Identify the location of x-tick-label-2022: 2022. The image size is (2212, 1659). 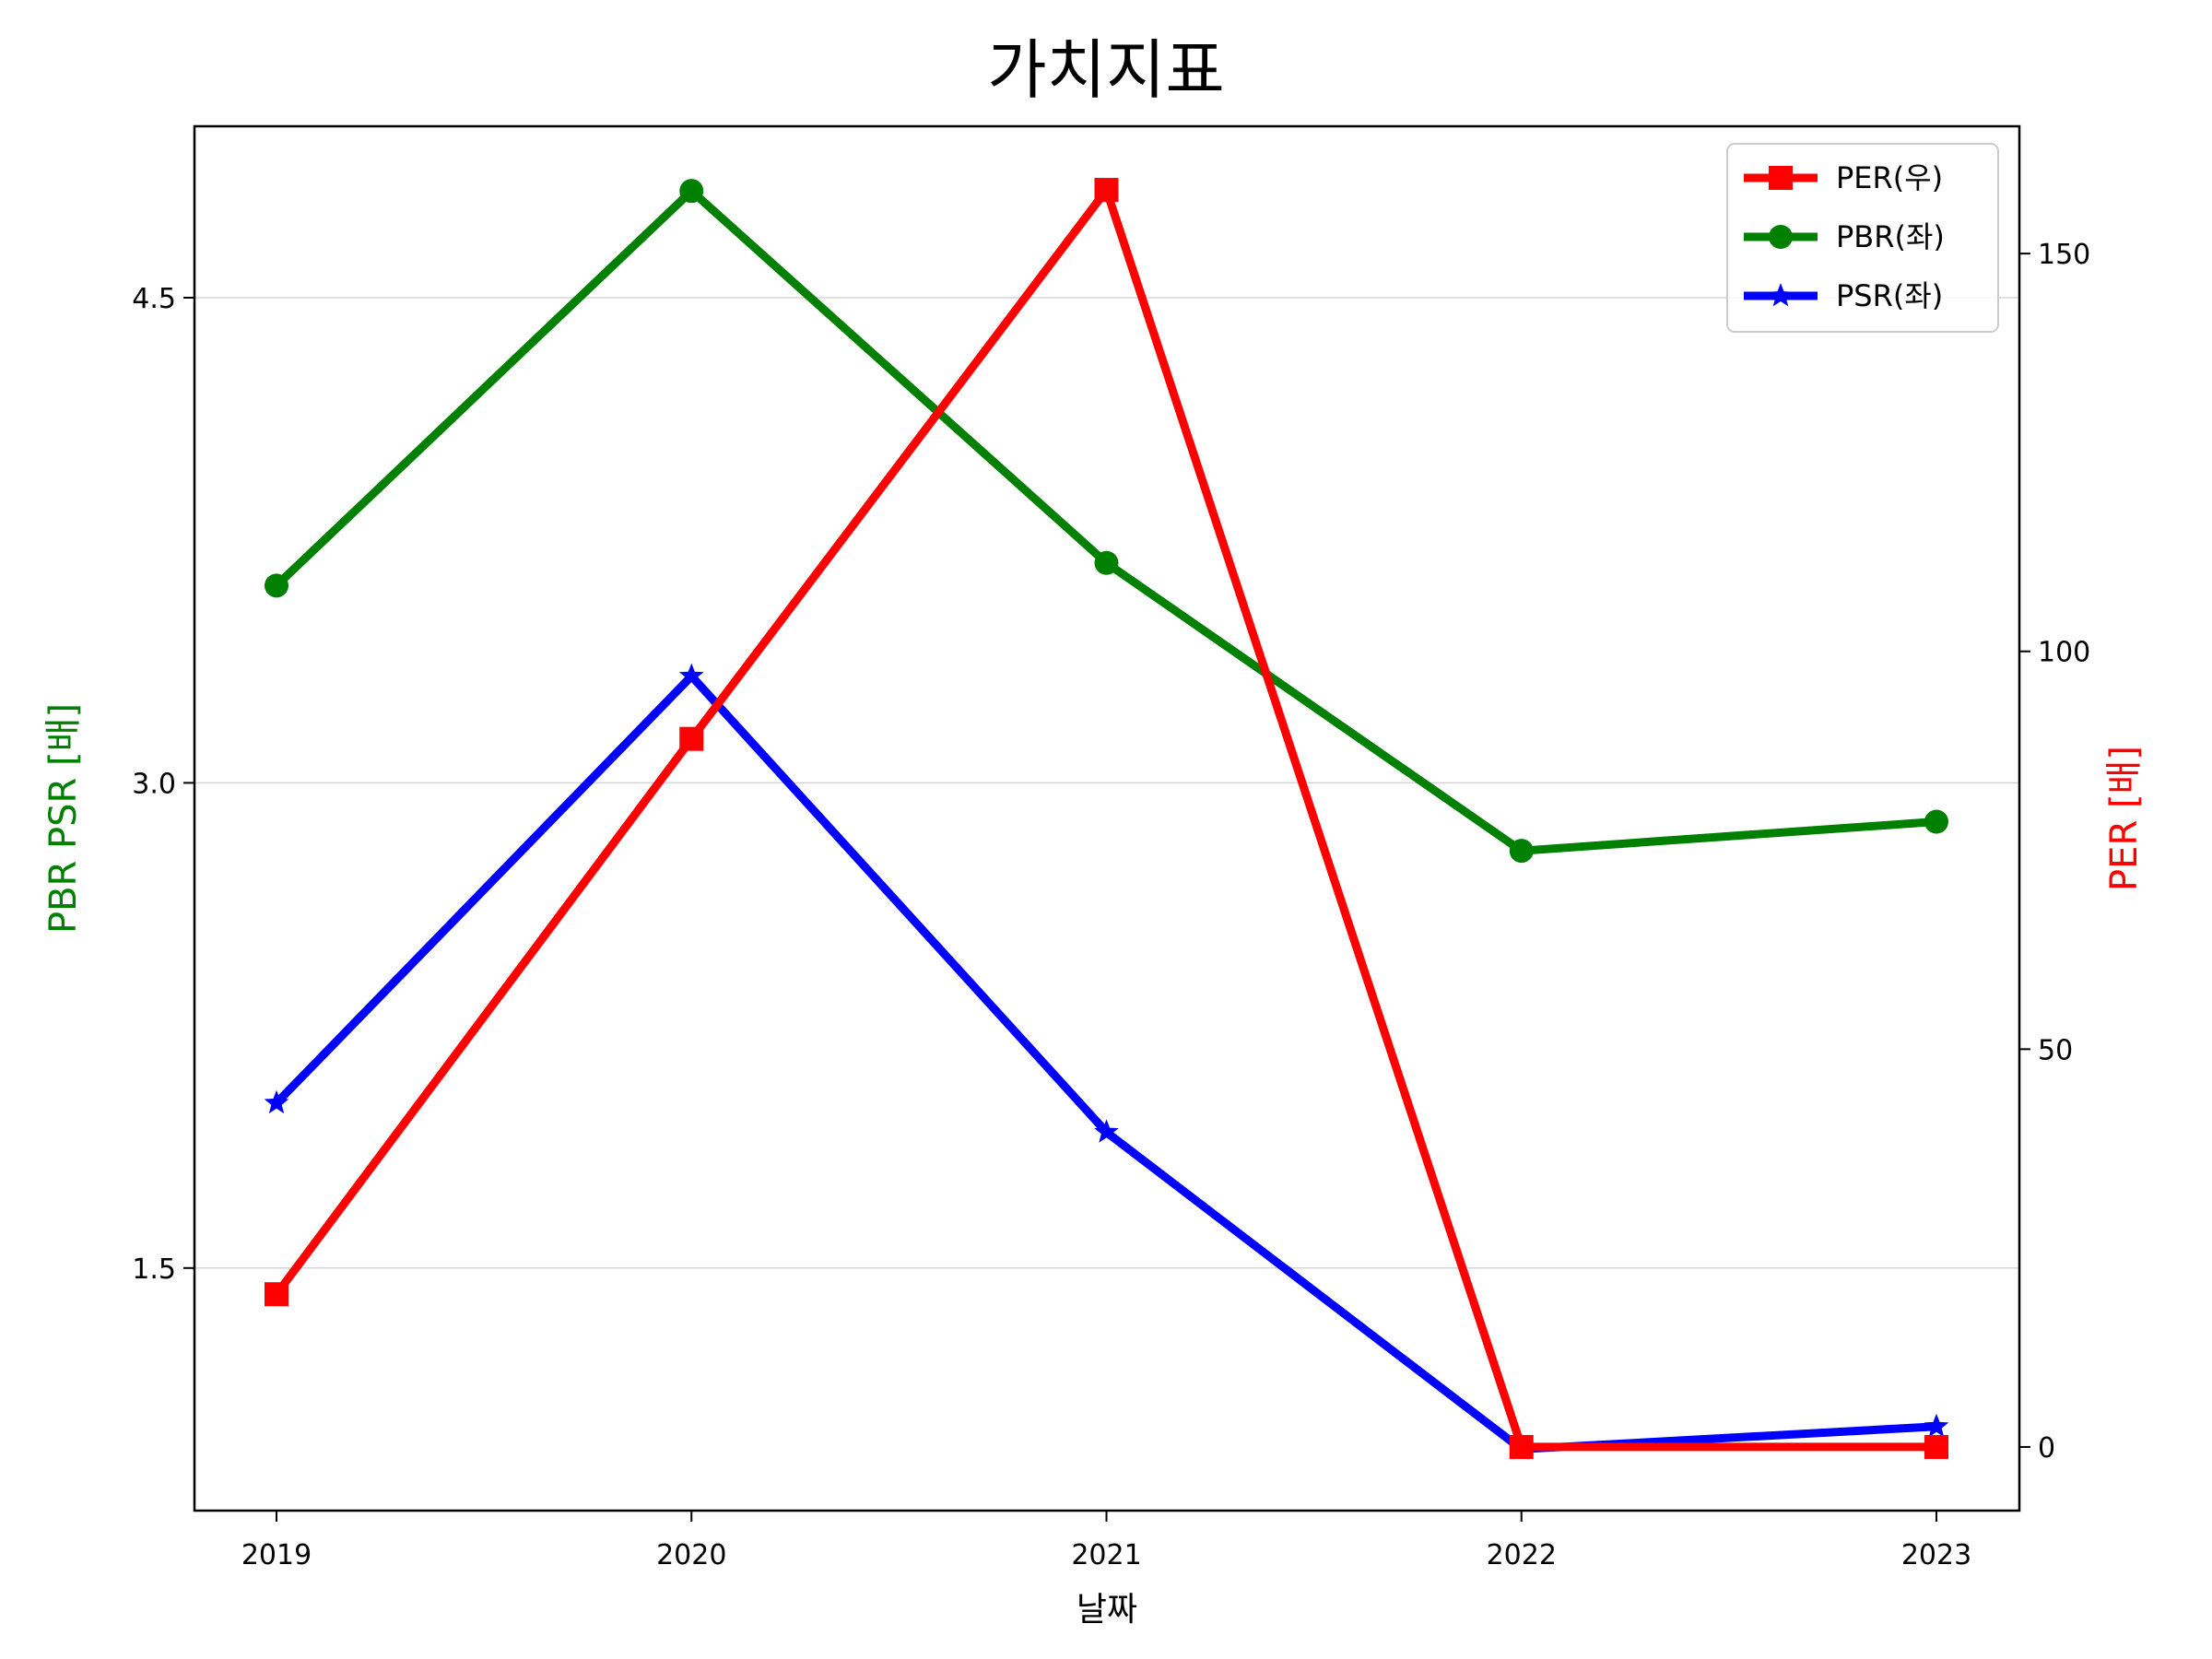
(1522, 1555).